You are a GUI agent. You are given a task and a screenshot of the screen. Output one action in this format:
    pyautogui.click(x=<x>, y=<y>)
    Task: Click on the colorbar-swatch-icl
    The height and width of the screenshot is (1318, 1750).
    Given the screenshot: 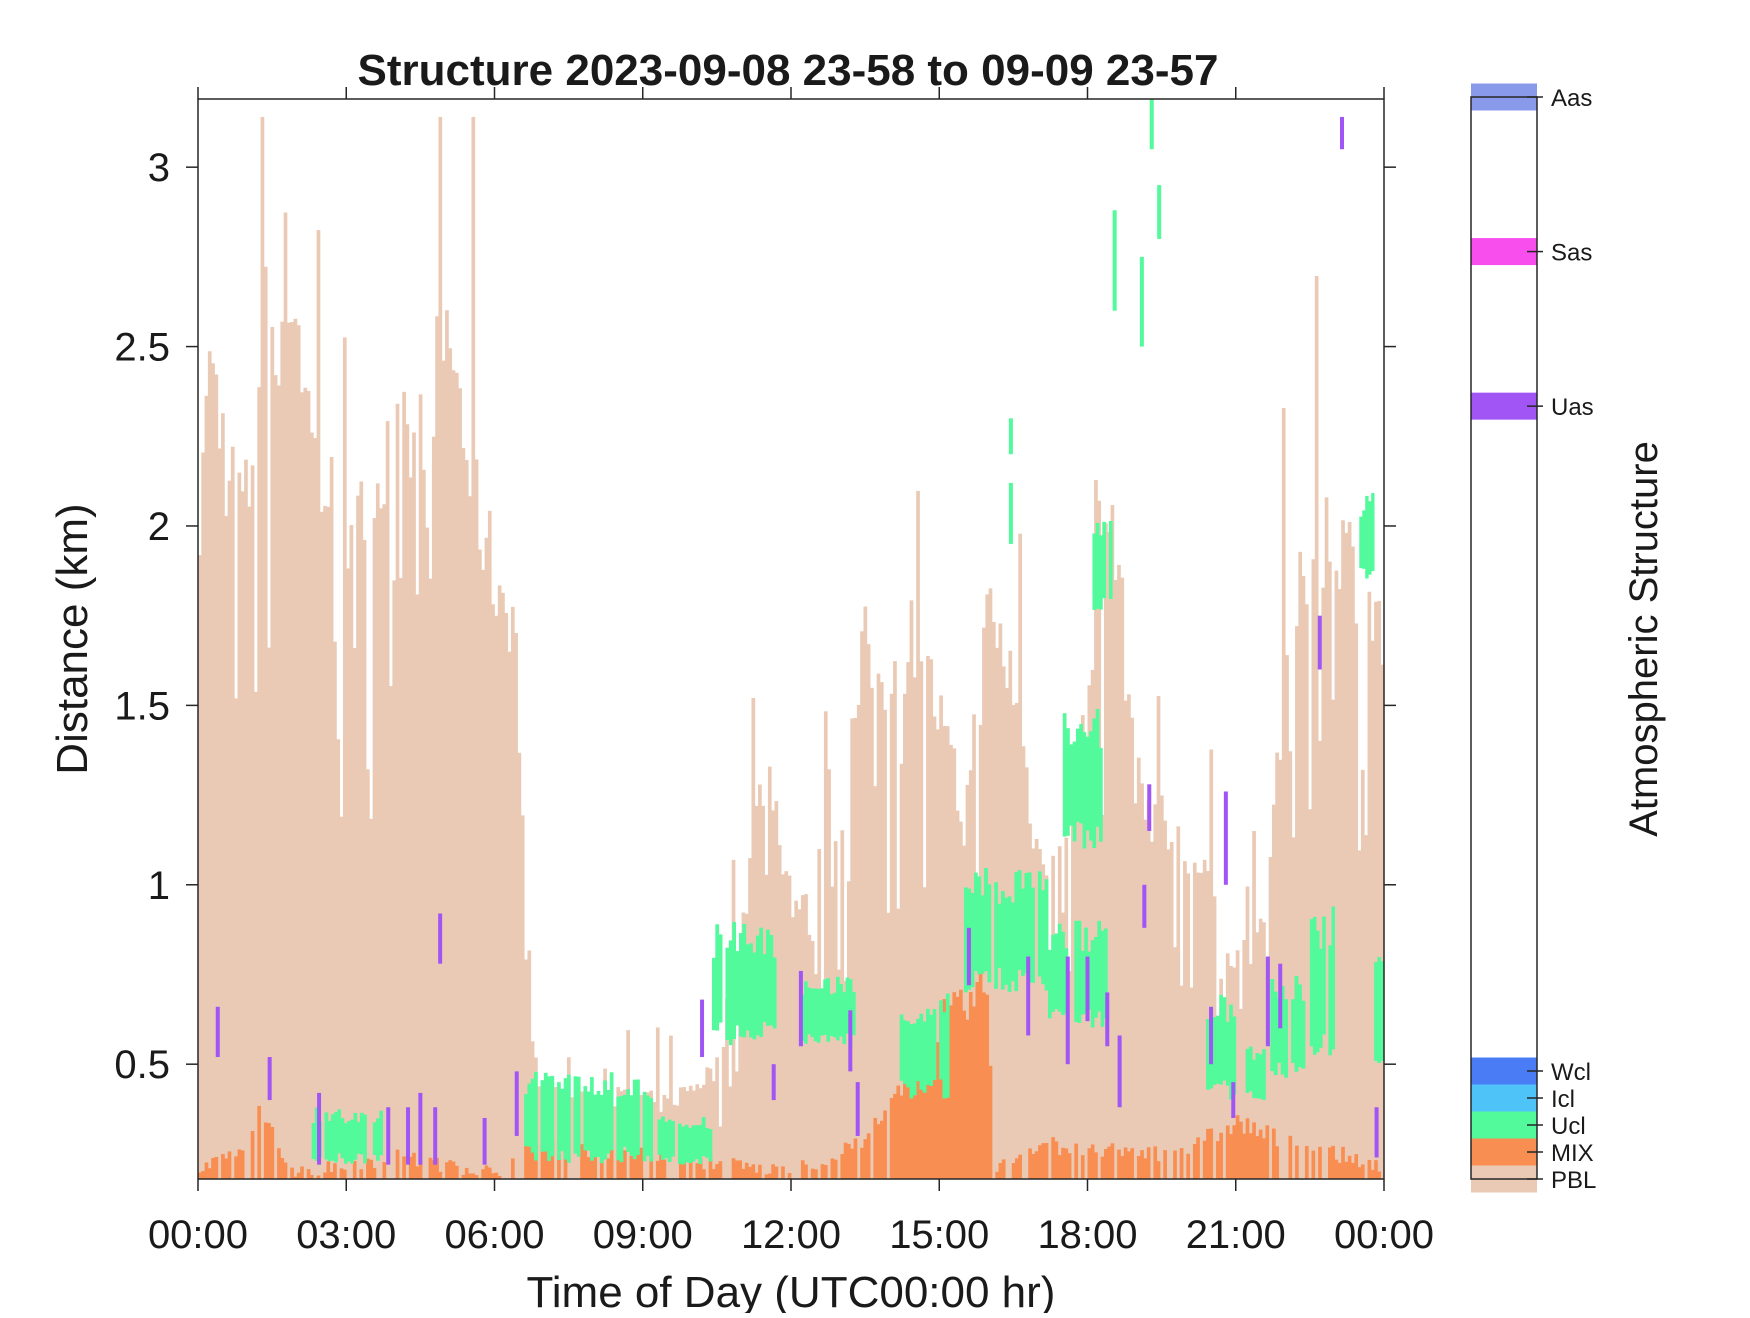 What is the action you would take?
    pyautogui.click(x=1504, y=1098)
    